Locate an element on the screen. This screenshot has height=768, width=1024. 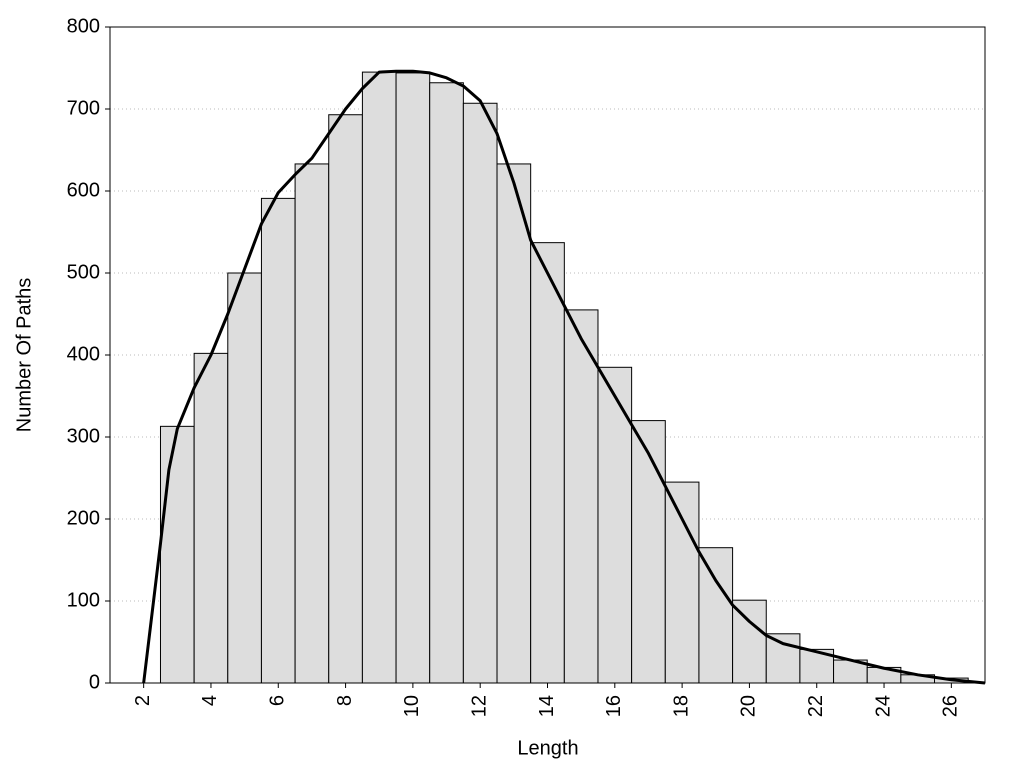
x-tick-label: 8 is located at coordinates (345, 700).